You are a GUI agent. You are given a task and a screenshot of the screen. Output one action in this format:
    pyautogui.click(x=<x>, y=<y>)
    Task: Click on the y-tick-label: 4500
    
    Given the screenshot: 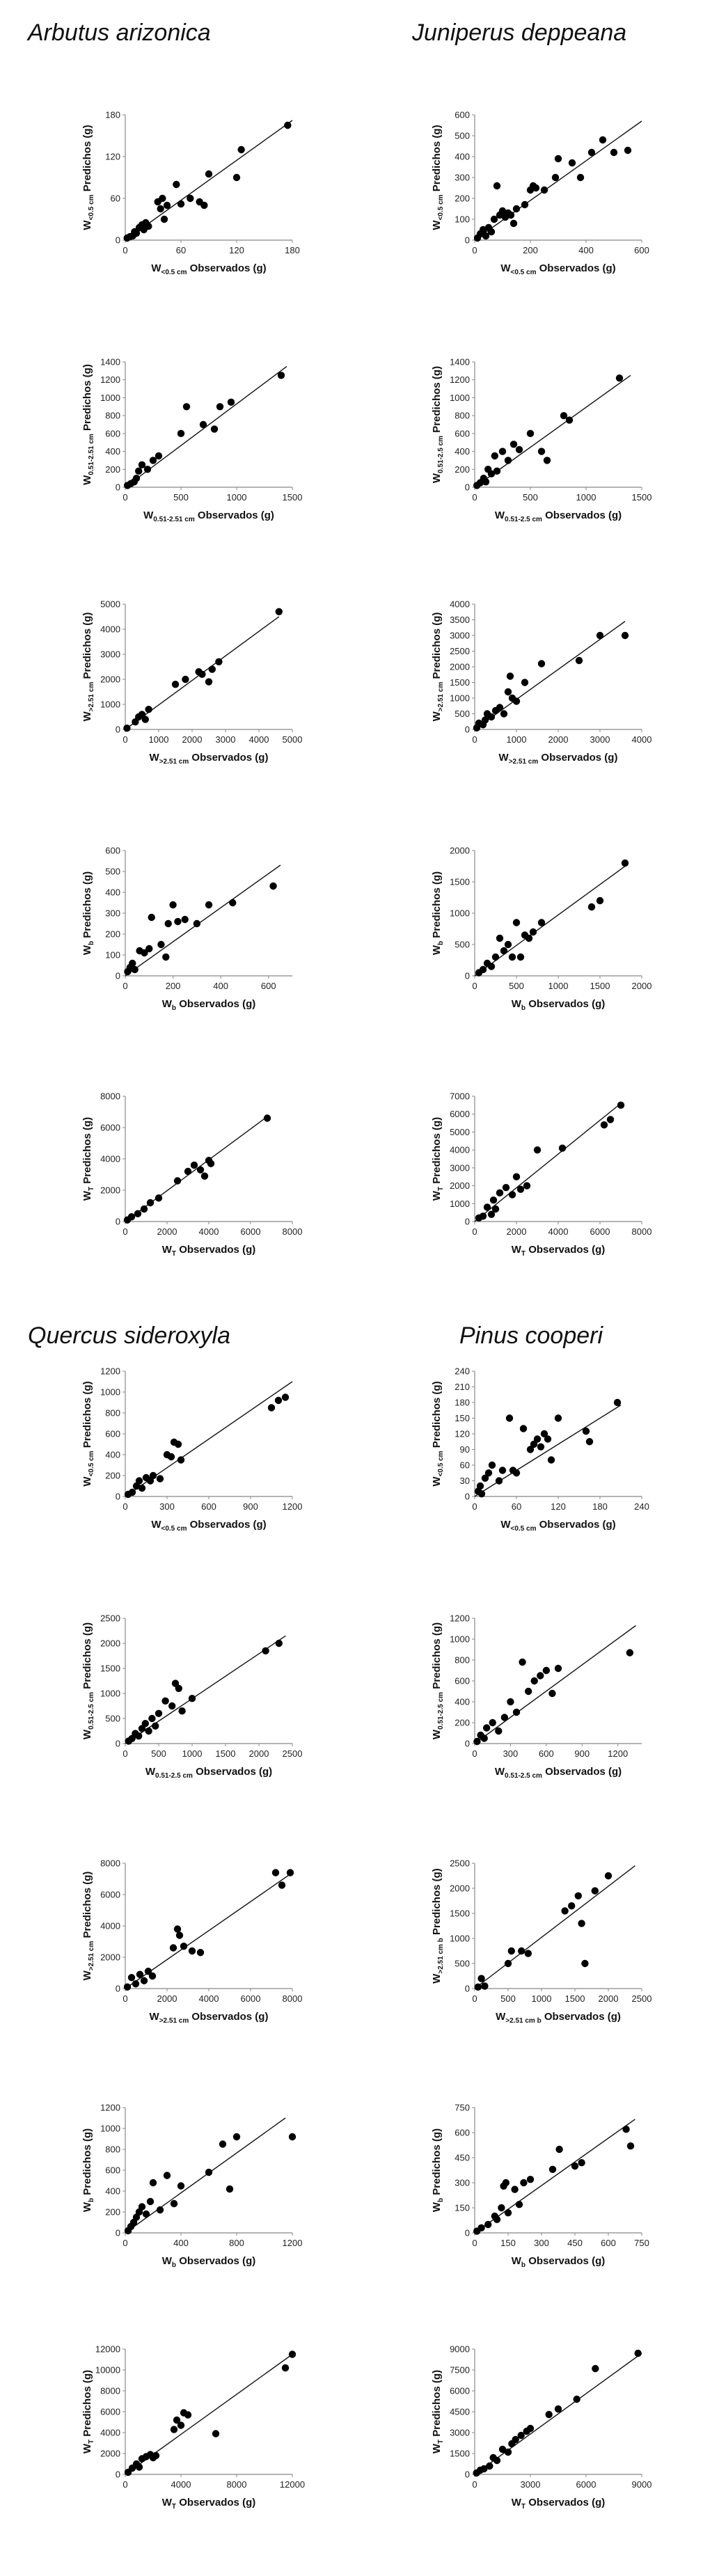 What is the action you would take?
    pyautogui.click(x=460, y=2412)
    